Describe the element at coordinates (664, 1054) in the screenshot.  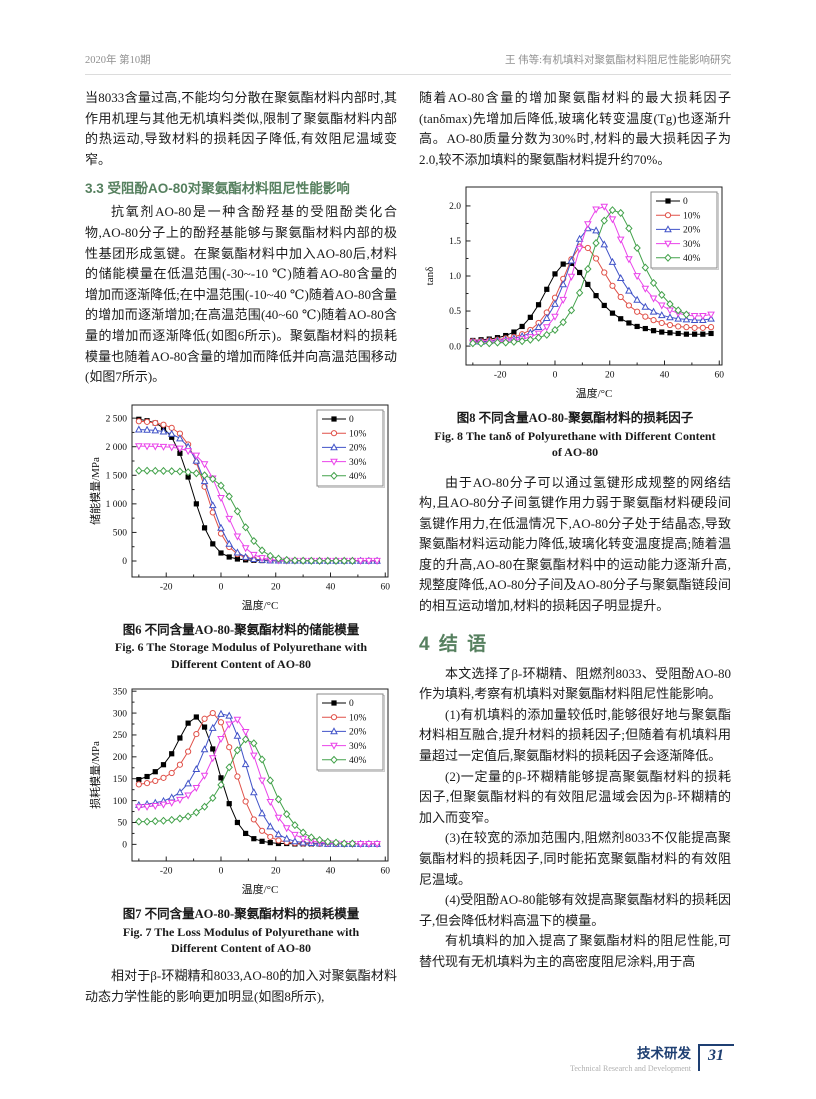
I see `footer-section-cn: 技术研发` at that location.